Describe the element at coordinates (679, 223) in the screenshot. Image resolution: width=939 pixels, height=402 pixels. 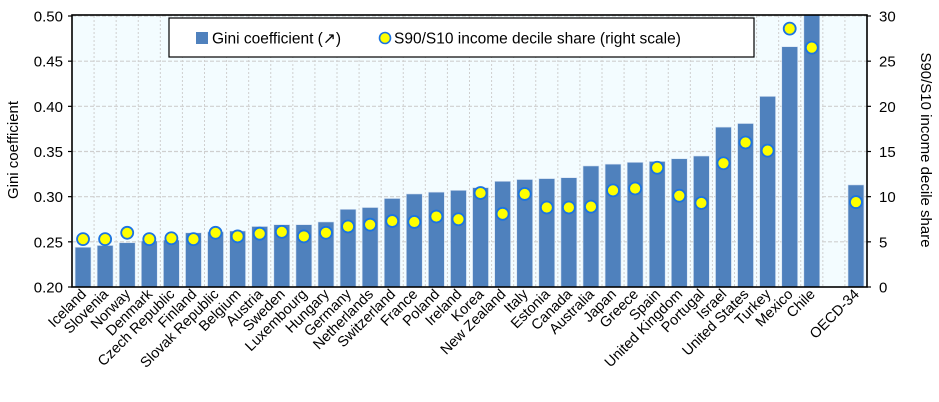
I see `bar-united-kingdom` at that location.